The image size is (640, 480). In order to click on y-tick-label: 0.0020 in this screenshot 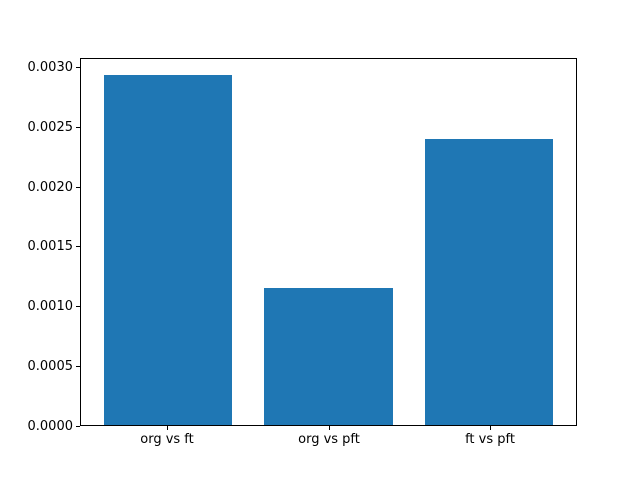, I will do `click(50, 187)`.